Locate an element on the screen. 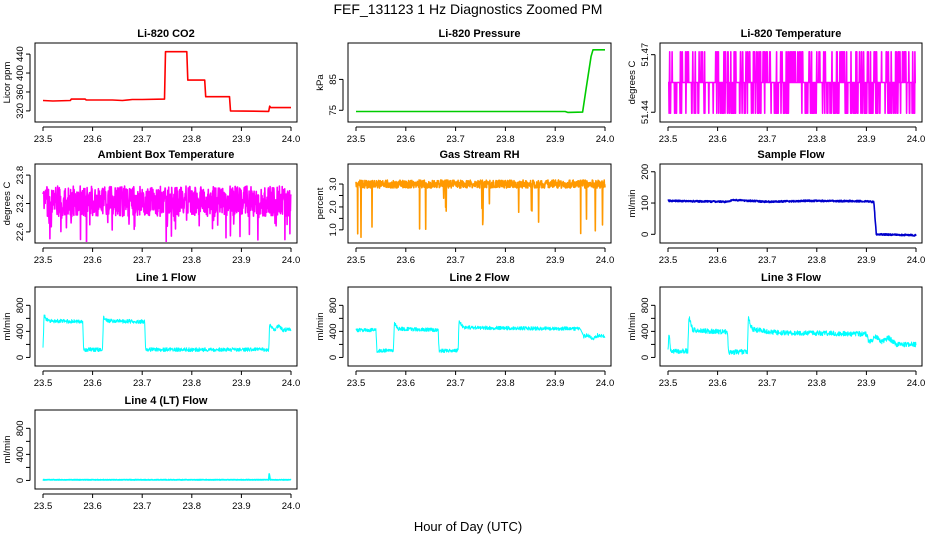  y-tick-label: 440 is located at coordinates (20, 54).